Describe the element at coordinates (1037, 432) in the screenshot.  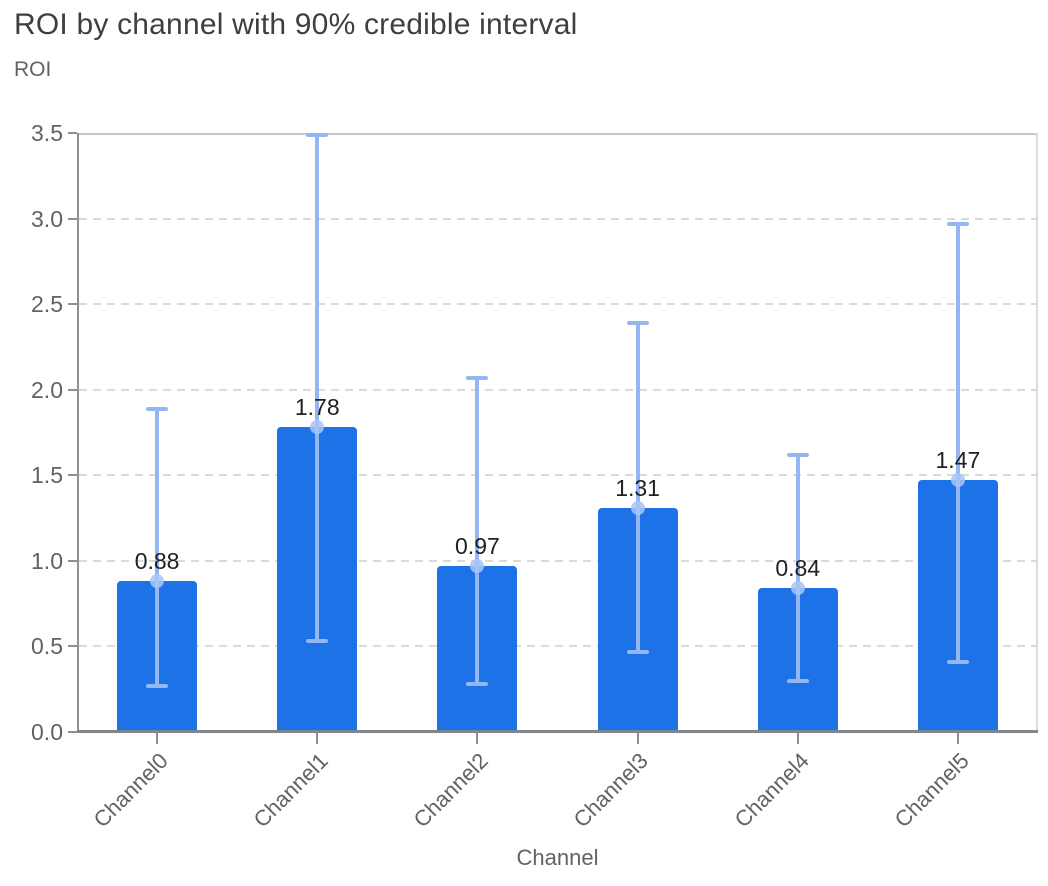
I see `plot-border-right` at that location.